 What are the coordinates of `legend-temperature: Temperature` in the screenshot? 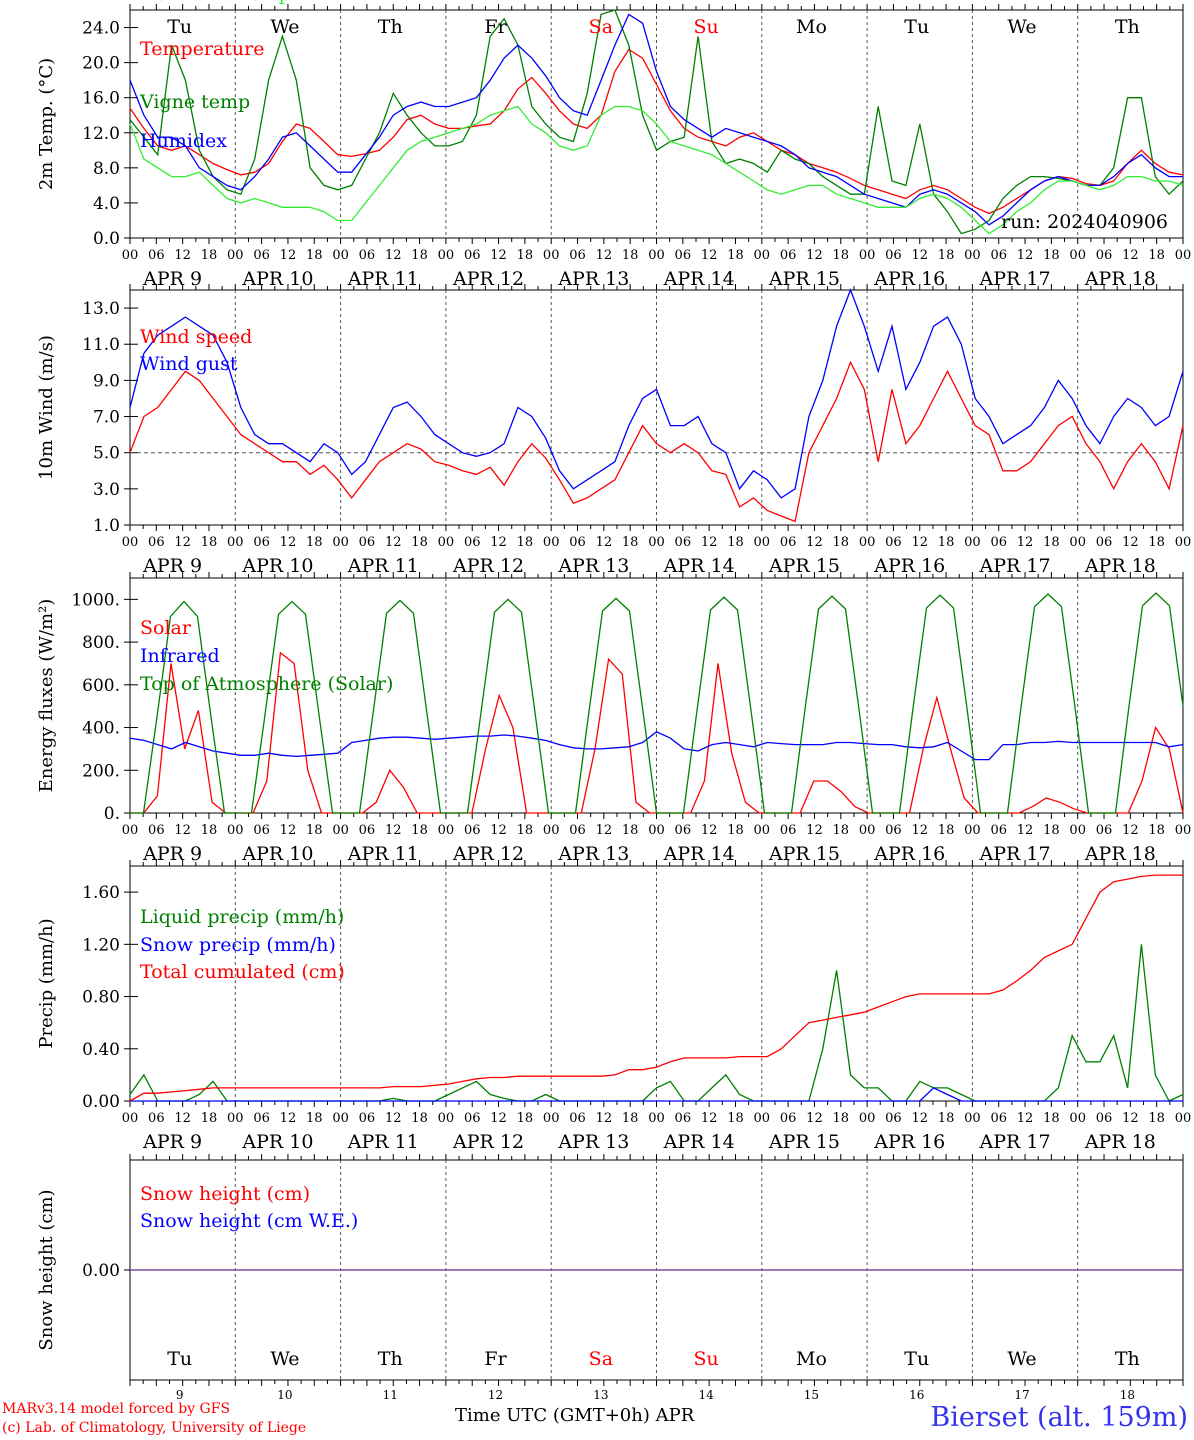 It's located at (202, 49).